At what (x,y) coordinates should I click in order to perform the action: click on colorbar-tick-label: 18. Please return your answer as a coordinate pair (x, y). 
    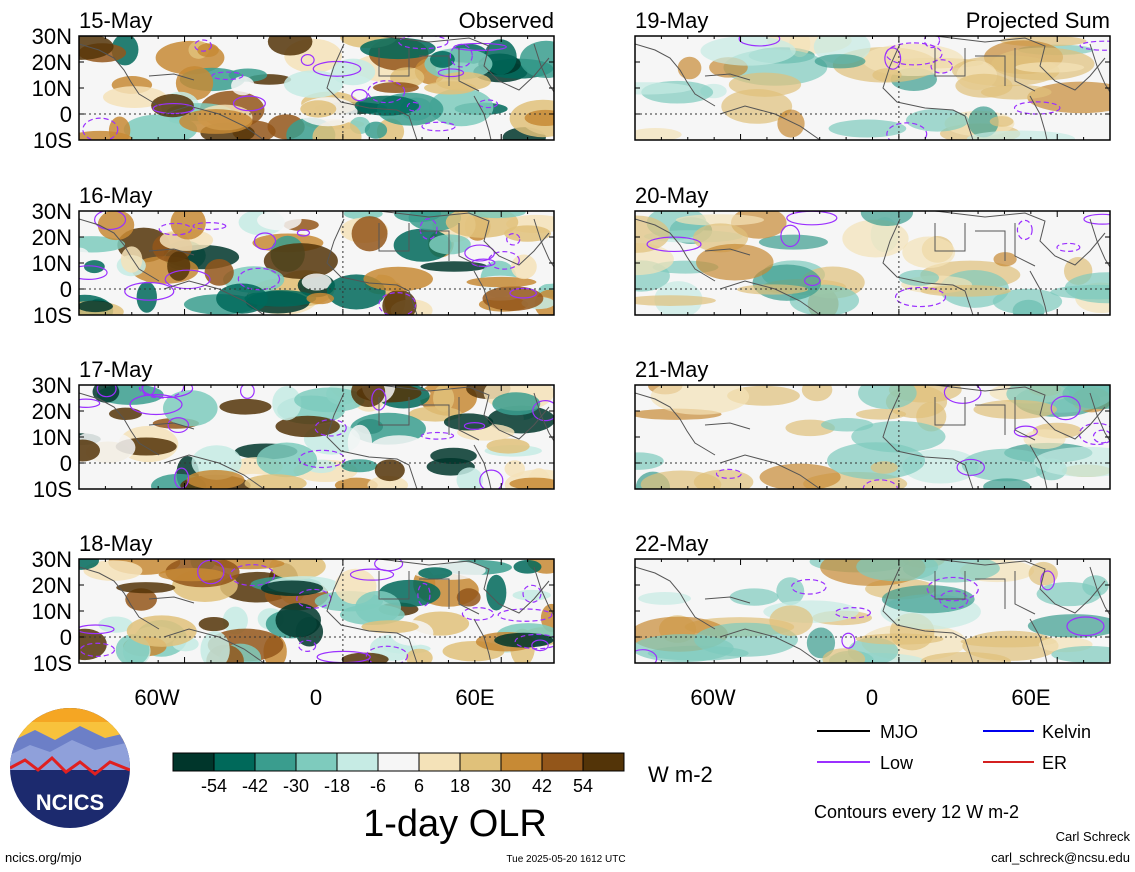
    Looking at the image, I should click on (460, 786).